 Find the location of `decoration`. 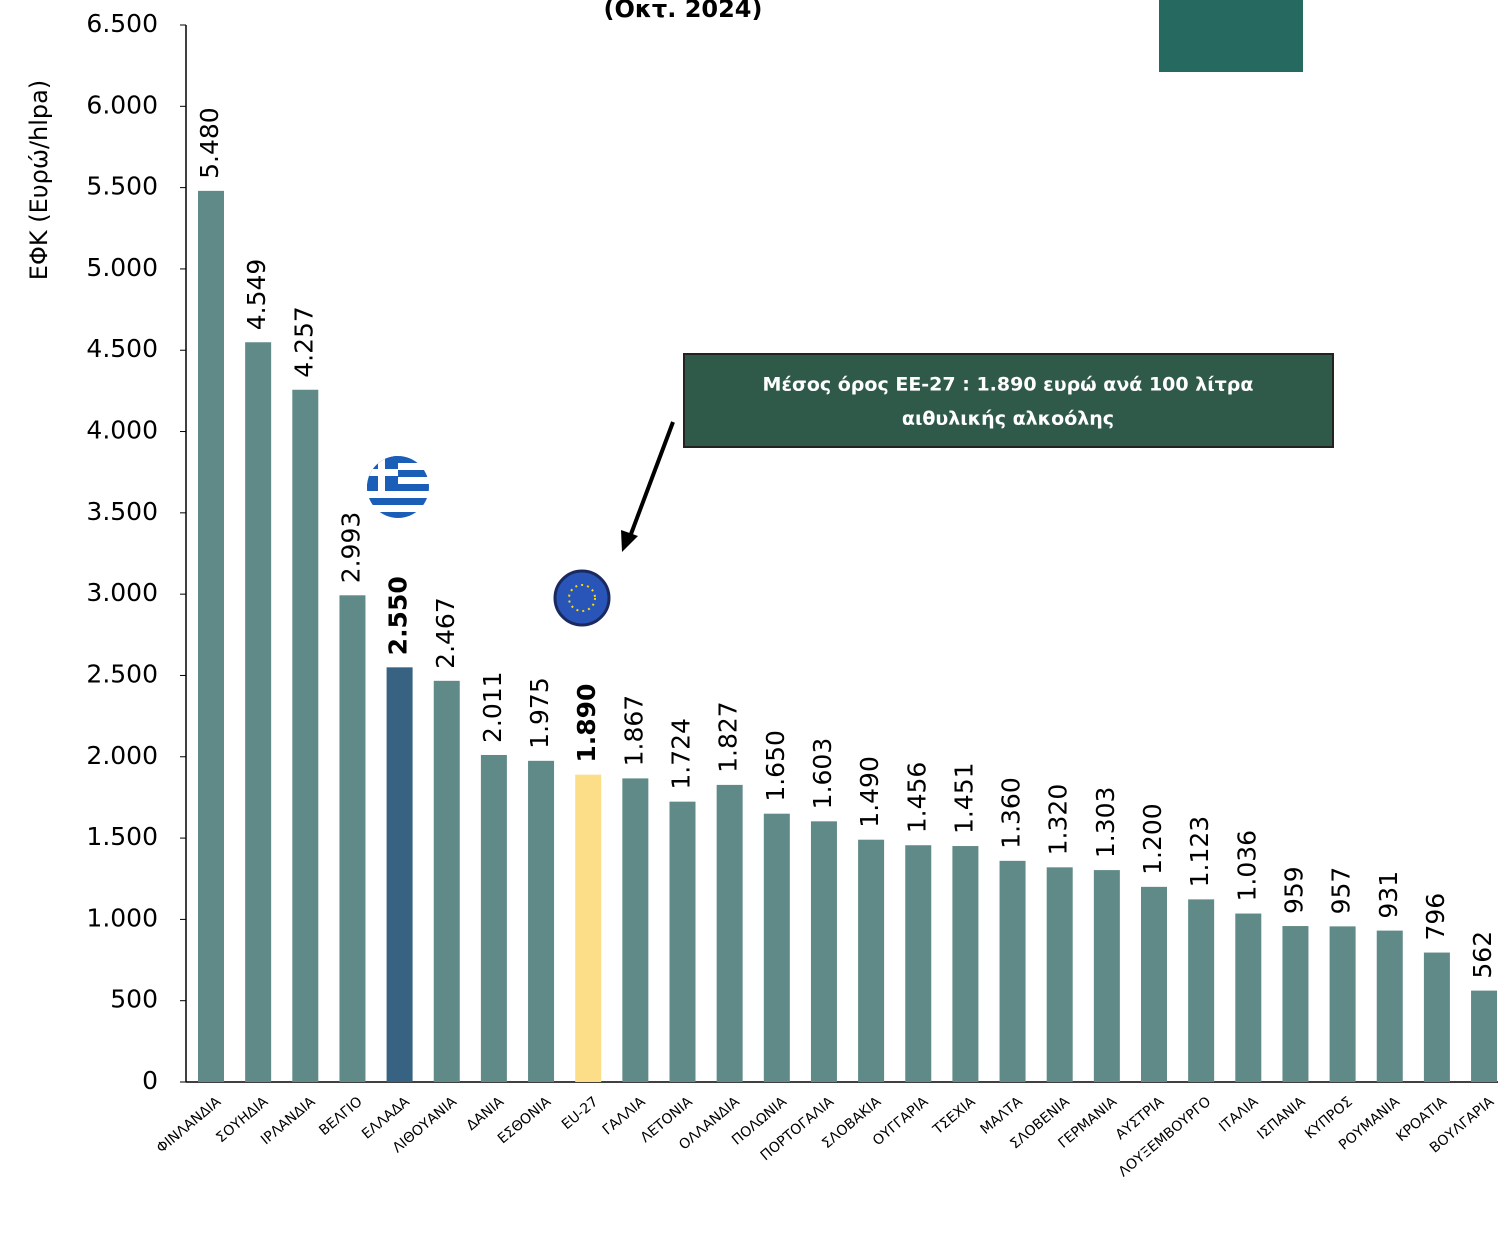

decoration is located at coordinates (1231, 36).